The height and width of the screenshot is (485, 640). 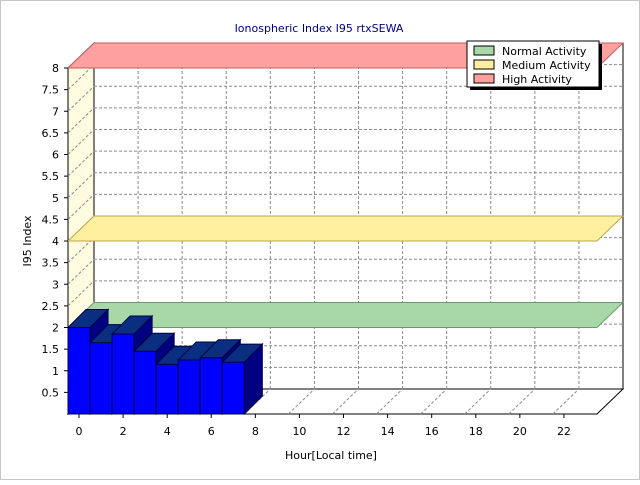 What do you see at coordinates (476, 431) in the screenshot?
I see `x-tick-label: 18` at bounding box center [476, 431].